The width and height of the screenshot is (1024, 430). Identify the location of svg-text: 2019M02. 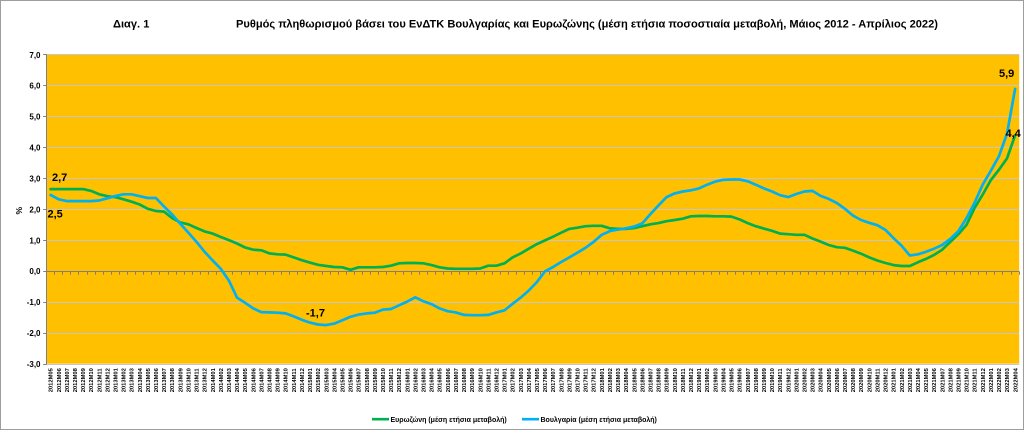
(708, 380).